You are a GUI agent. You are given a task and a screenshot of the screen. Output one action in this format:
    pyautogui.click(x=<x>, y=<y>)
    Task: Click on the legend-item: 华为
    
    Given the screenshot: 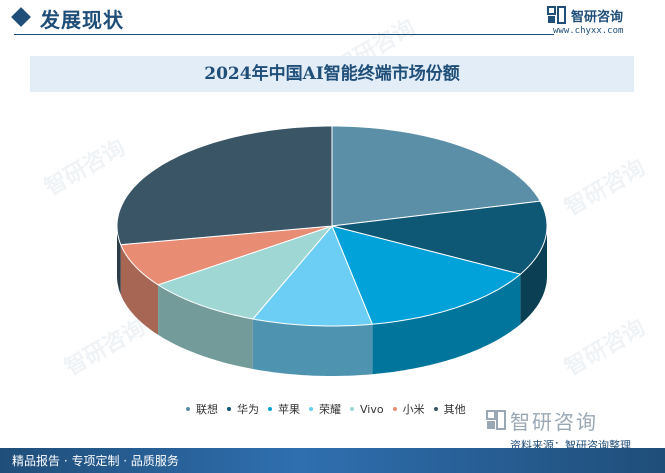 What is the action you would take?
    pyautogui.click(x=243, y=409)
    